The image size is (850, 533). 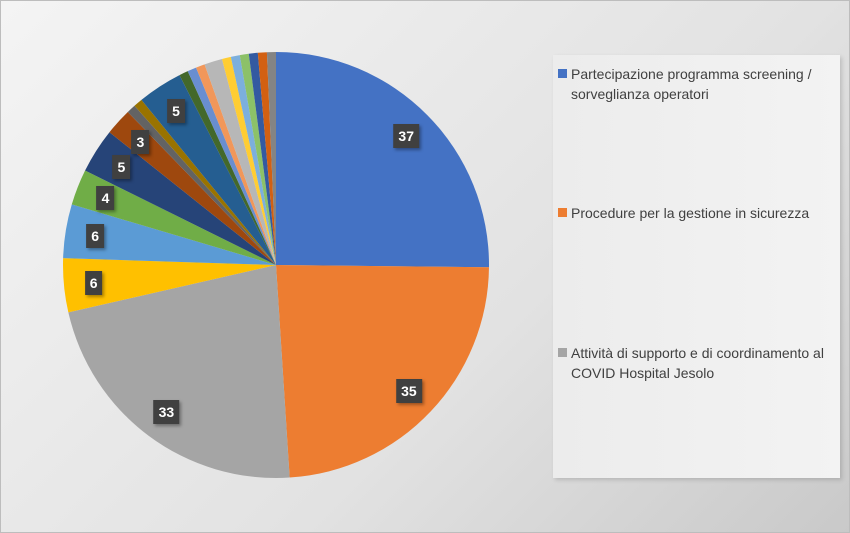 I want to click on data-label-3: 6, so click(x=93, y=282).